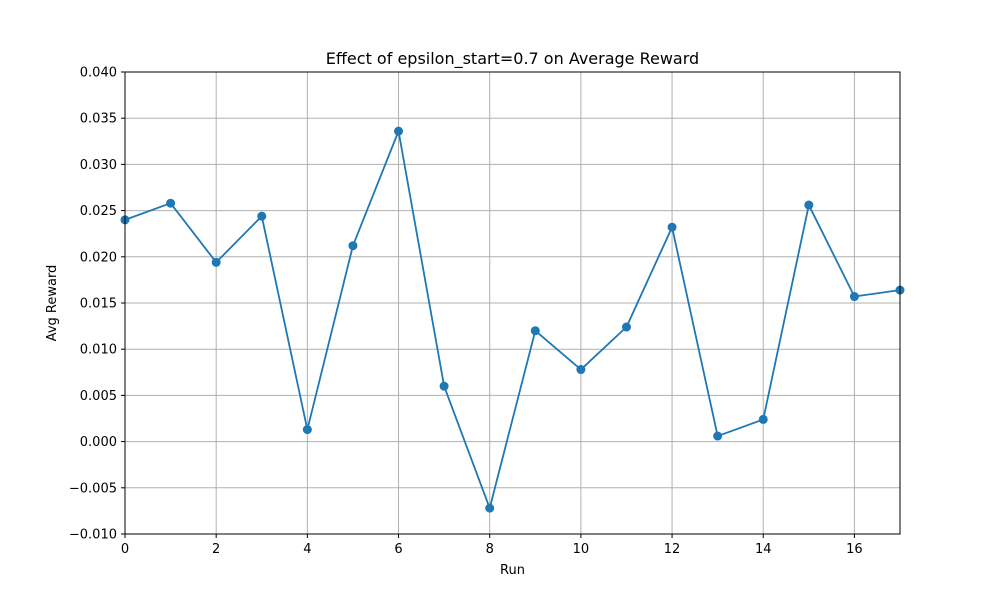 This screenshot has width=1000, height=600. What do you see at coordinates (98, 165) in the screenshot?
I see `y-tick-label: 0.030` at bounding box center [98, 165].